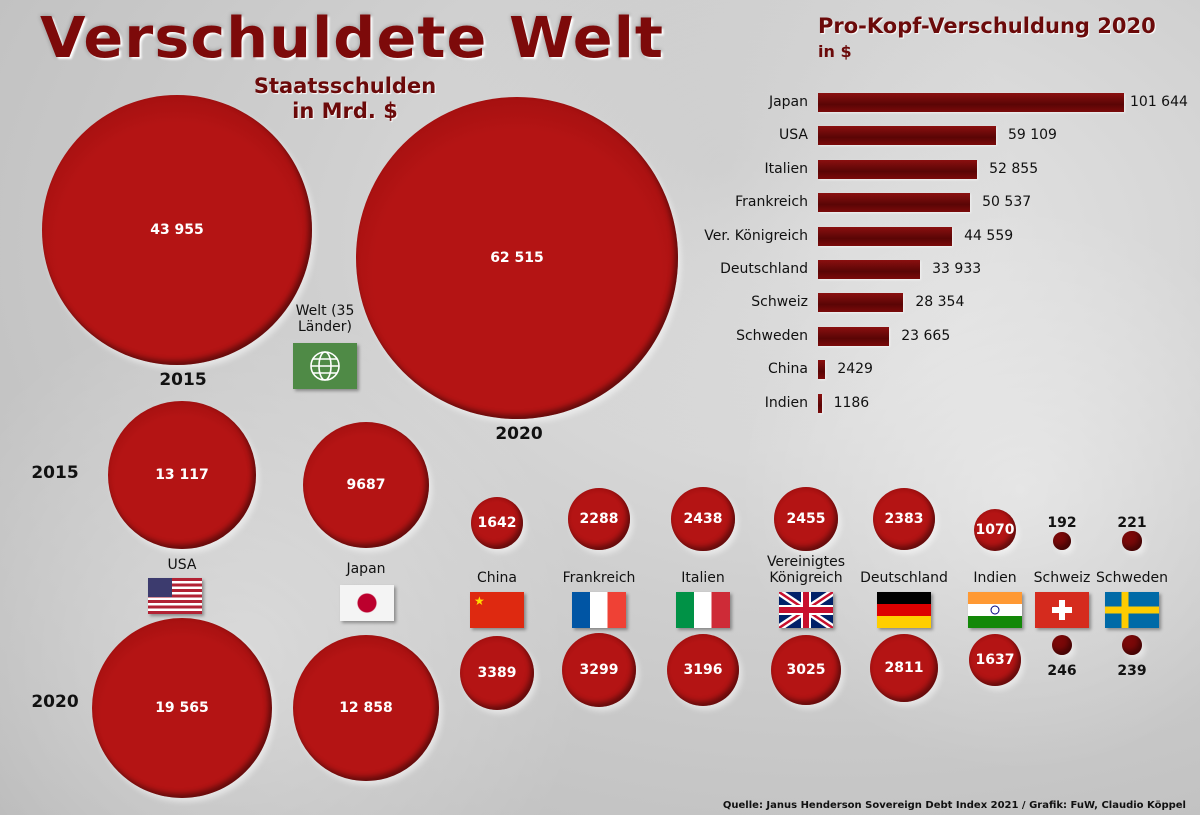 This screenshot has width=1200, height=815. Describe the element at coordinates (1132, 541) in the screenshot. I see `bubble-schweden-2015` at that location.